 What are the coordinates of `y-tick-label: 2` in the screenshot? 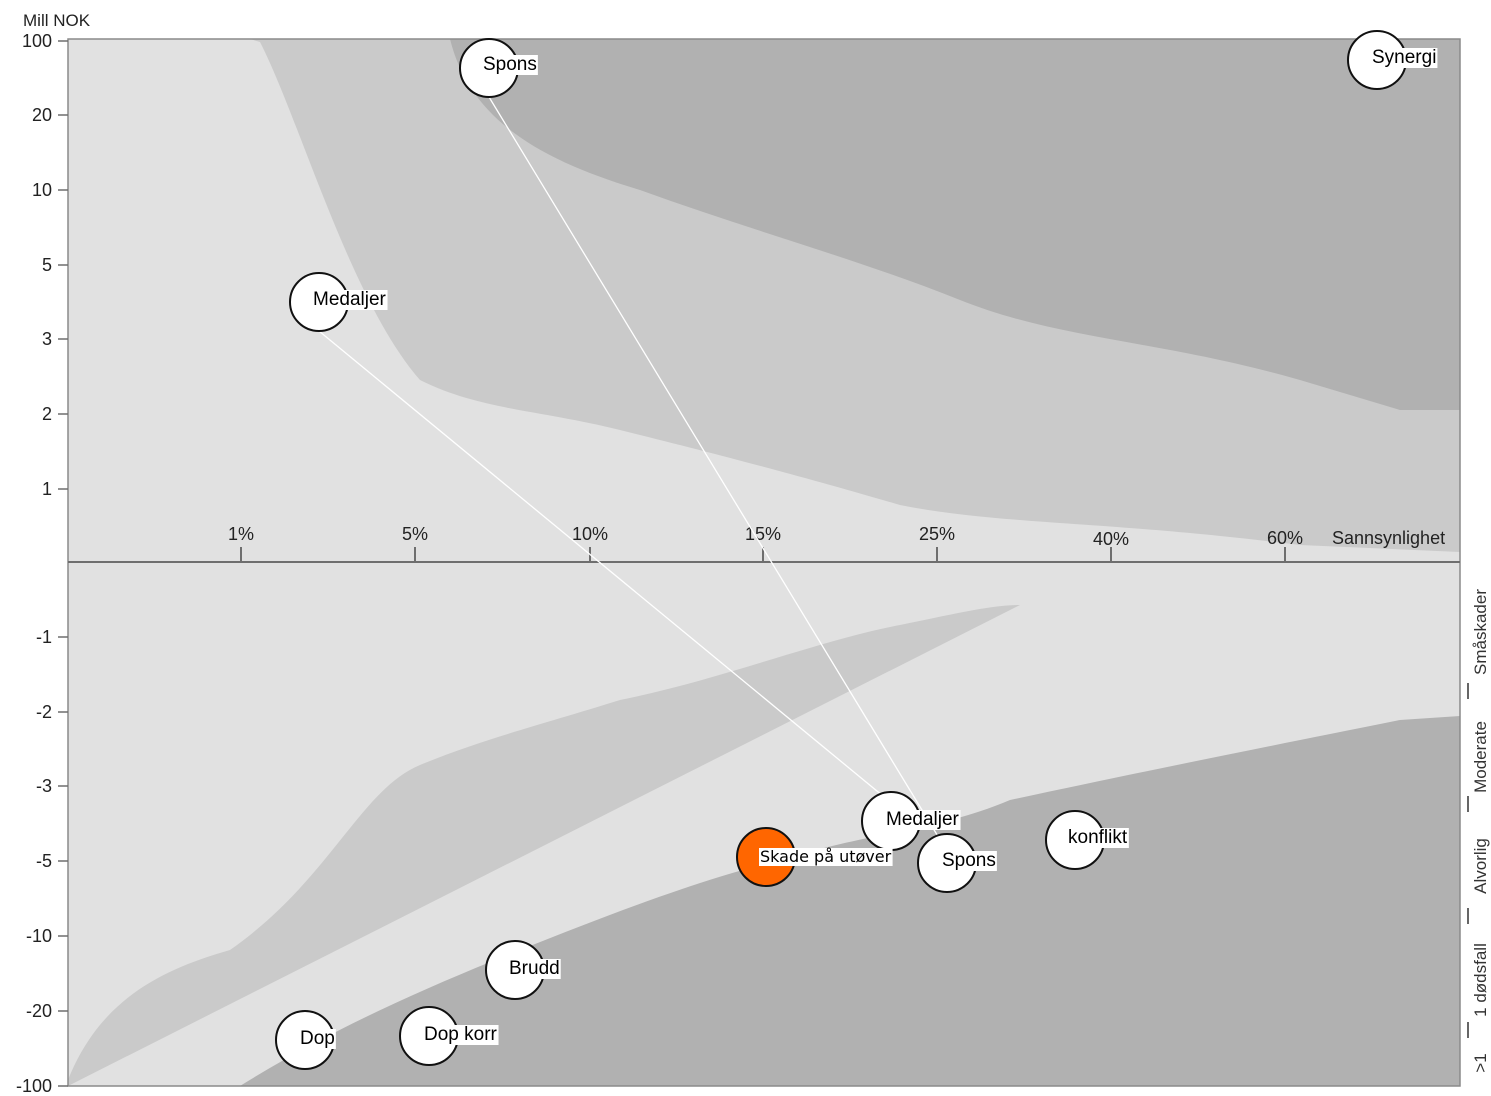 It's located at (47, 414).